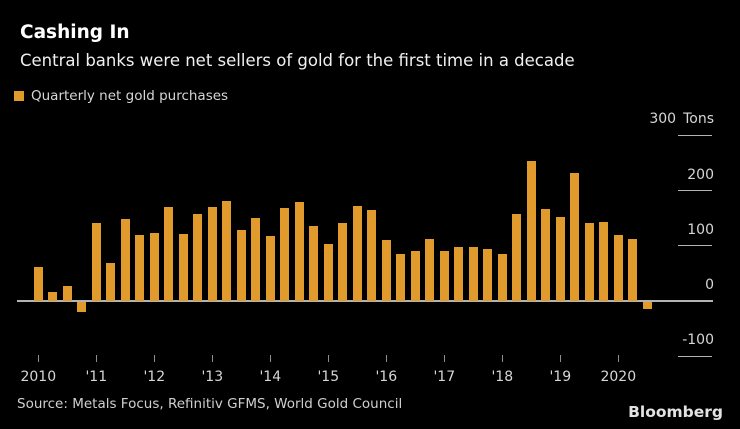 The image size is (740, 429). Describe the element at coordinates (589, 262) in the screenshot. I see `bar-2019-q3` at that location.